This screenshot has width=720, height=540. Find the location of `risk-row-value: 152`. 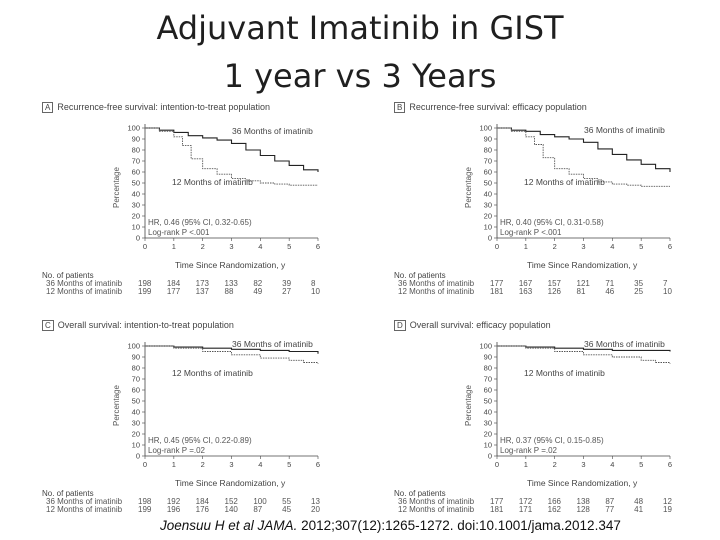

risk-row-value: 152 is located at coordinates (231, 501).